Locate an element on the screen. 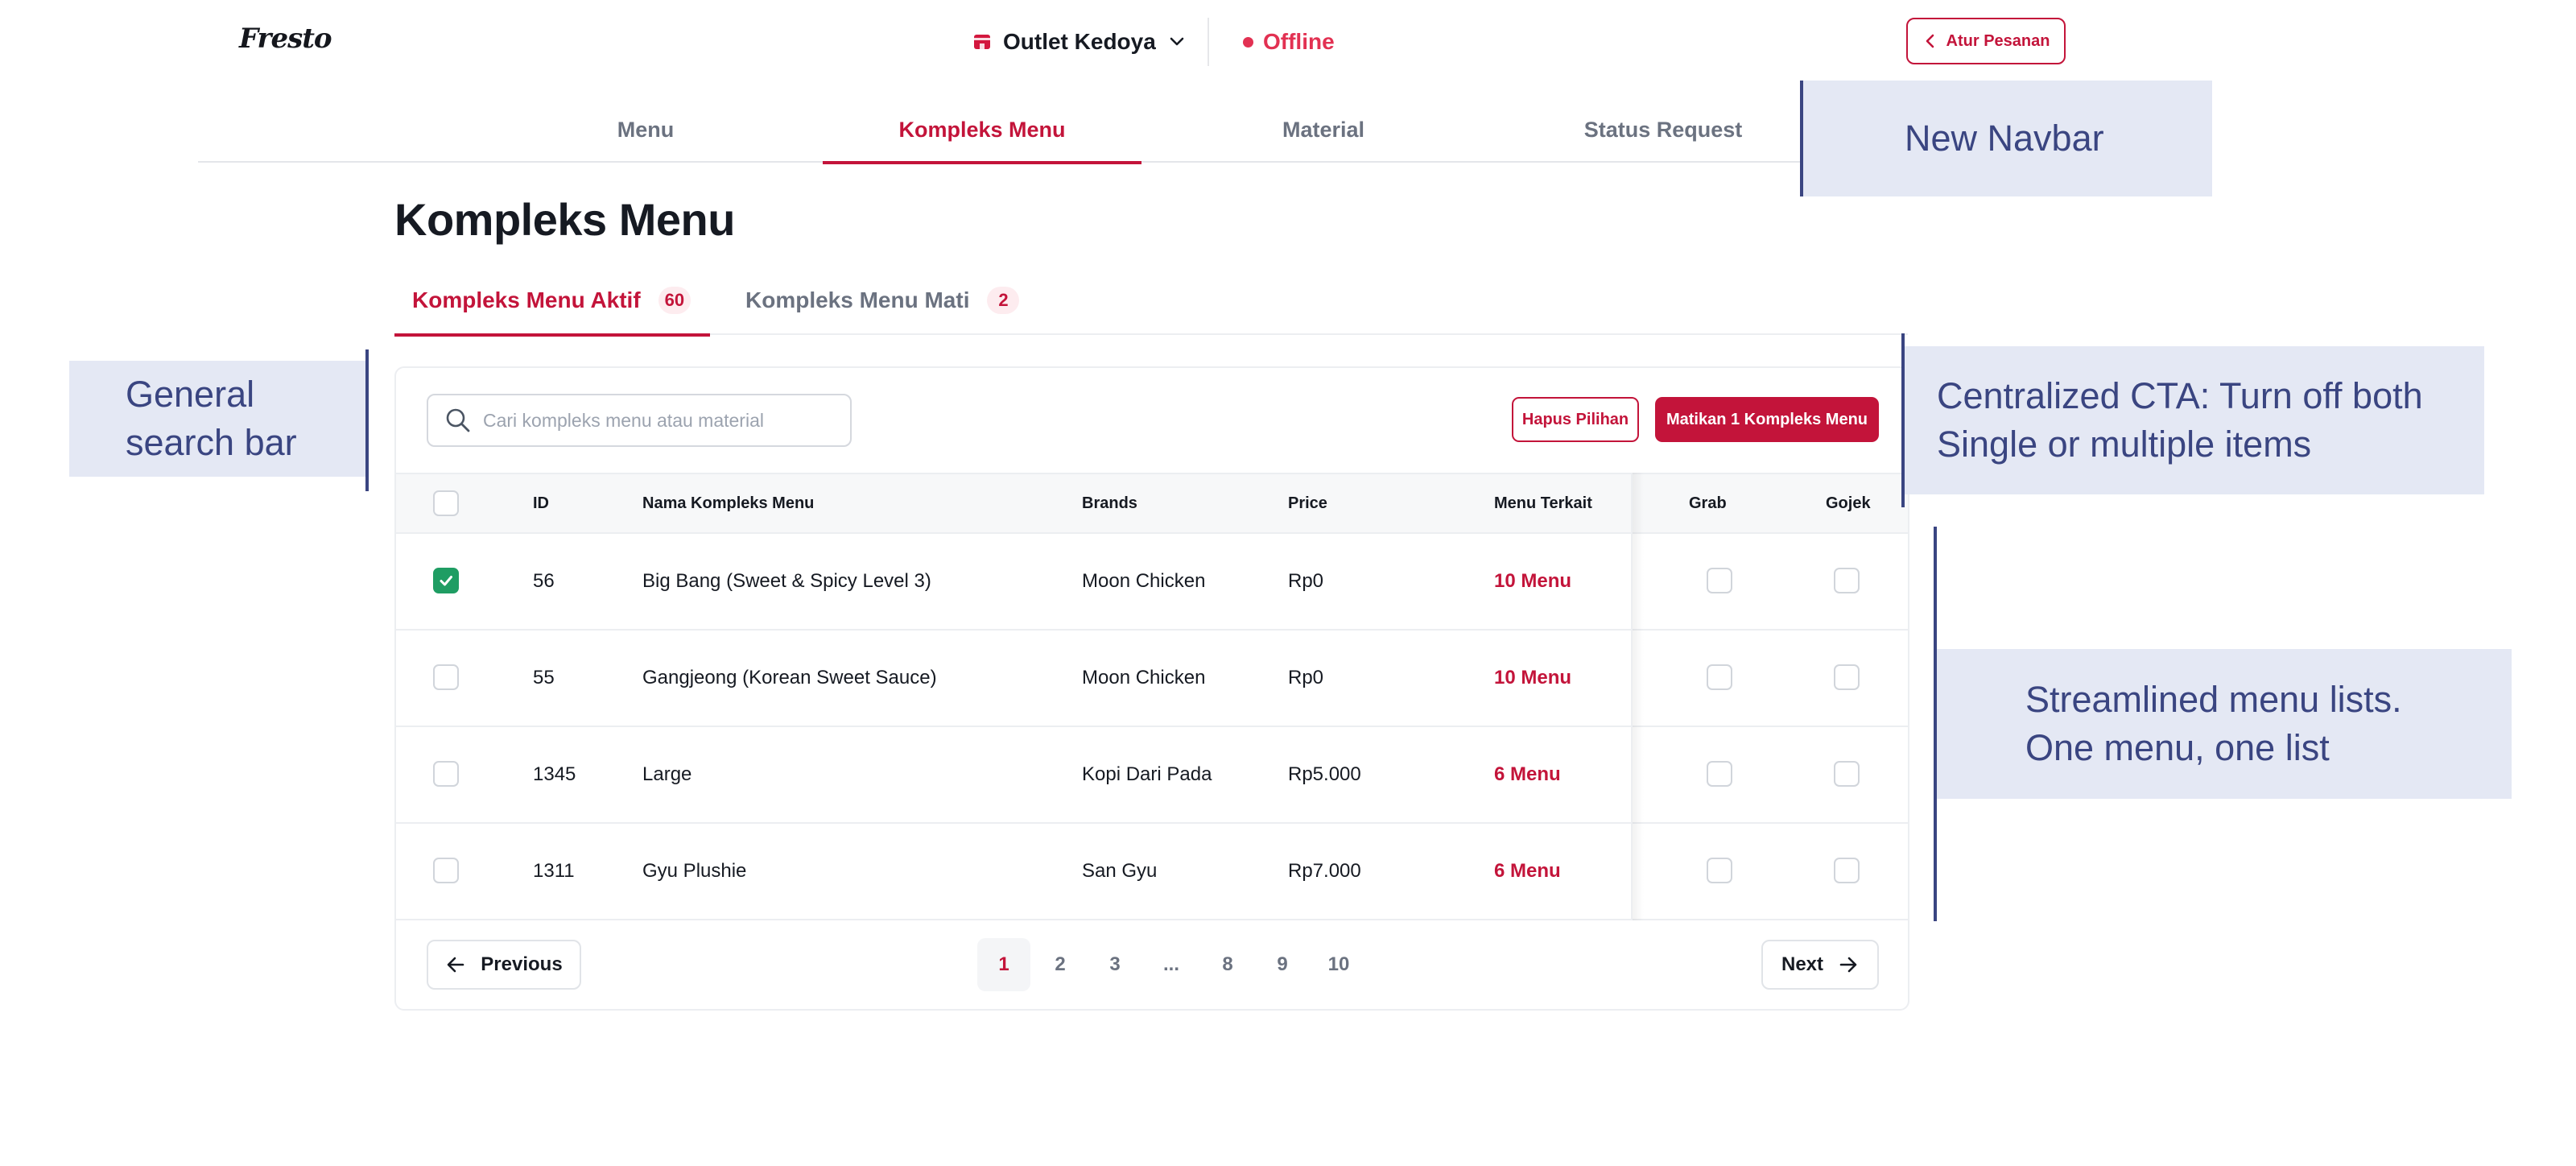  fresto-logo: Fresto is located at coordinates (285, 39).